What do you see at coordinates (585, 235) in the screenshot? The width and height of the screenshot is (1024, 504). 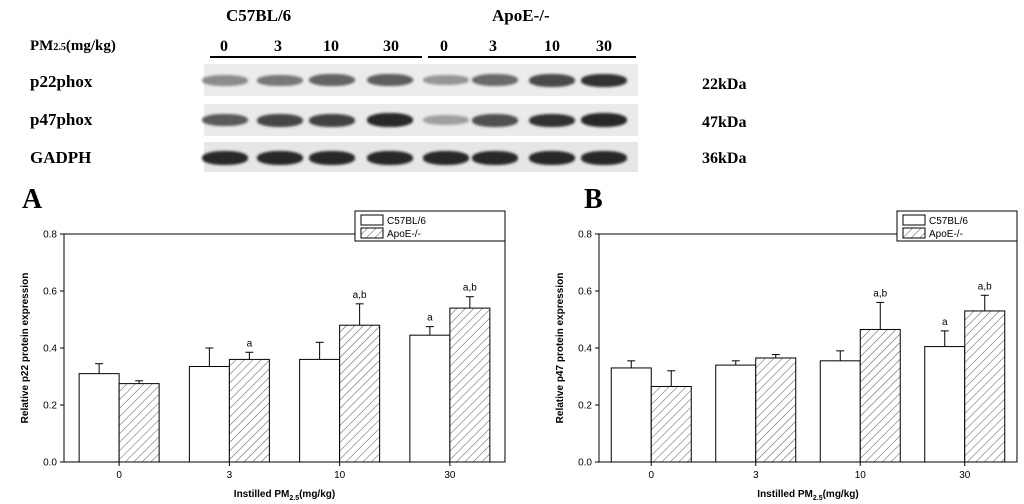 I see `y-tick-label: 0.8` at bounding box center [585, 235].